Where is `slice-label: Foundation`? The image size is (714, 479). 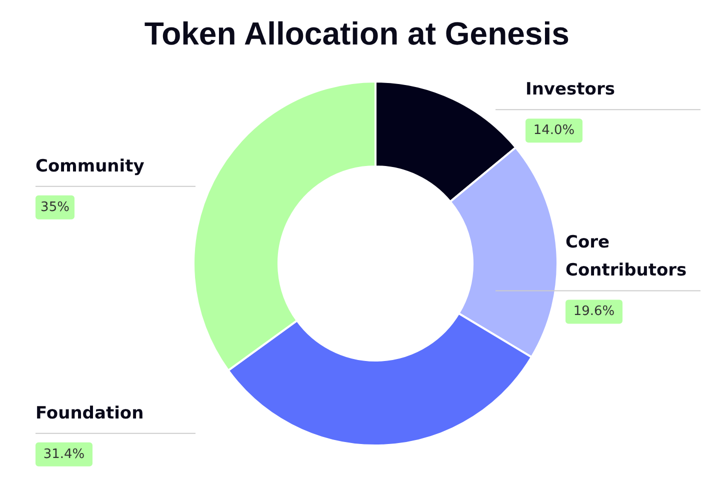 slice-label: Foundation is located at coordinates (90, 413).